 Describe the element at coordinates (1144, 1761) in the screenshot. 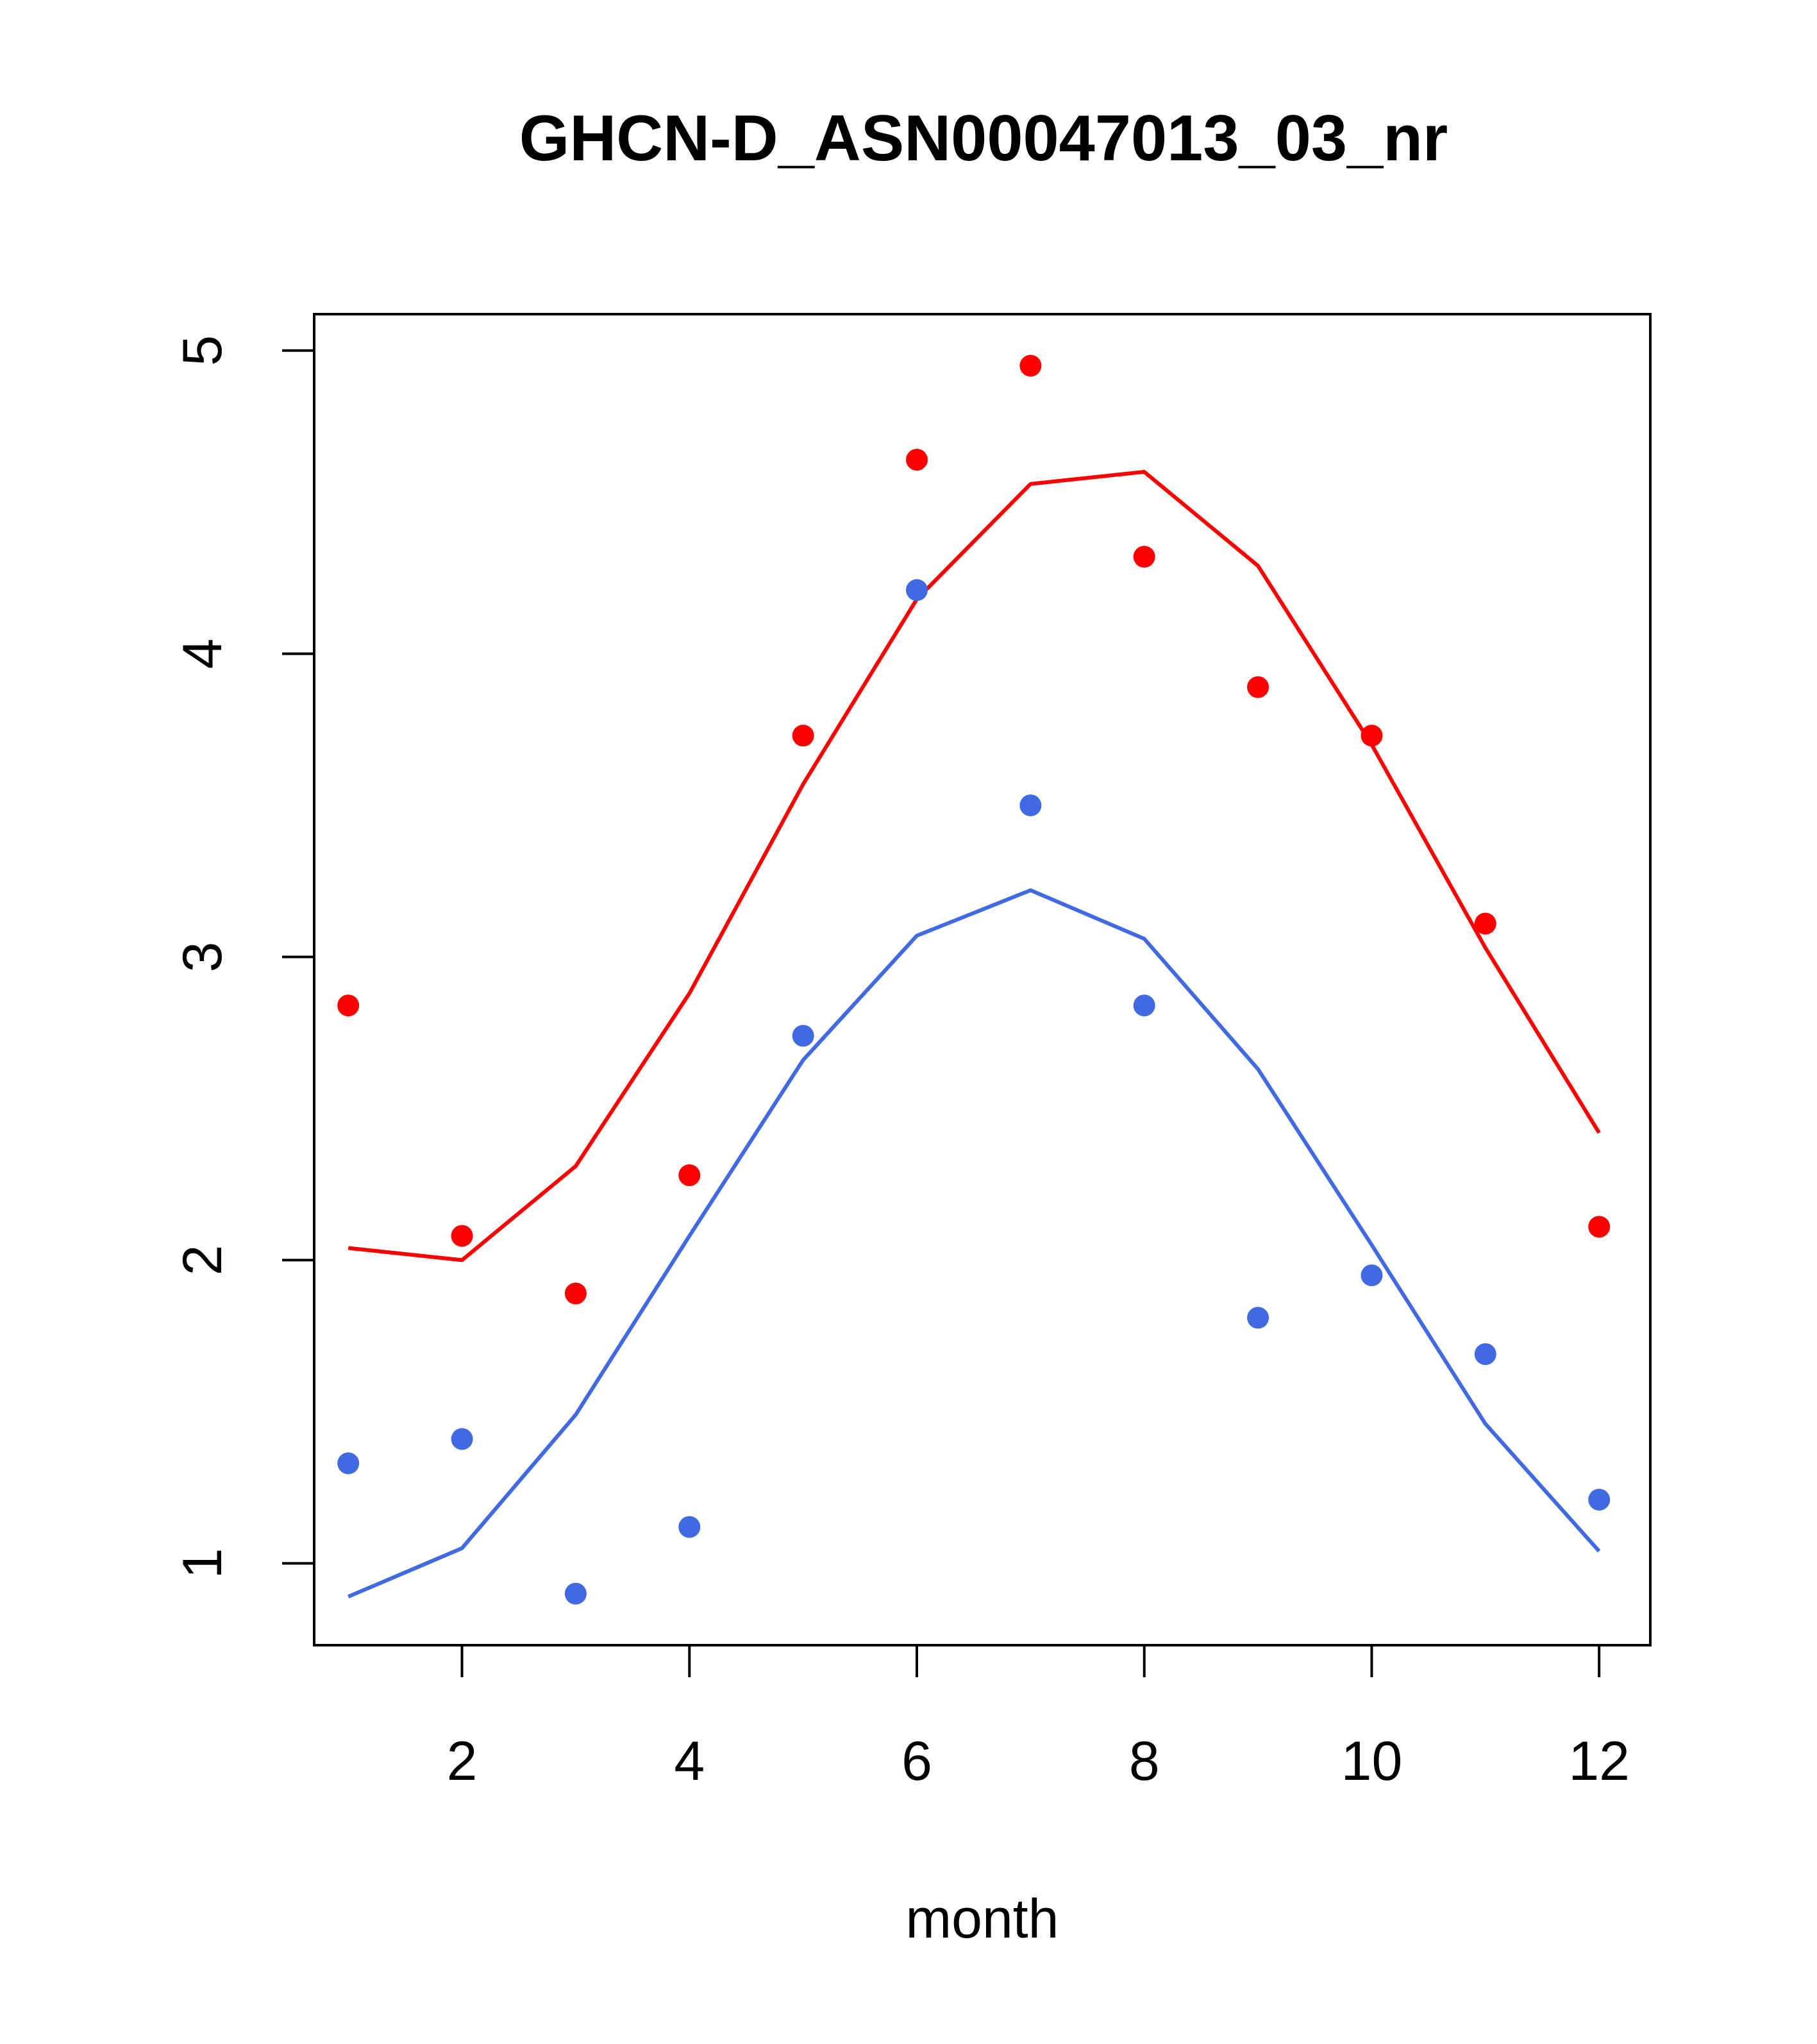

I see `x-tick-label: 8` at that location.